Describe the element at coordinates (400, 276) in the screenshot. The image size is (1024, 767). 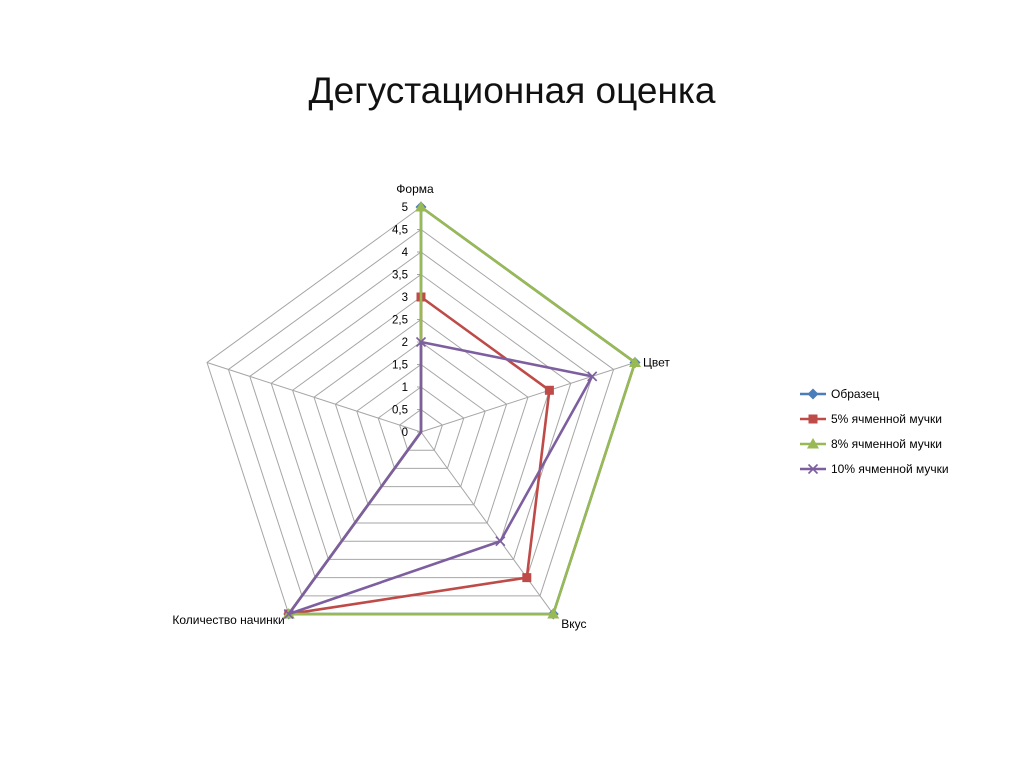
I see `tick-label: 3,5` at that location.